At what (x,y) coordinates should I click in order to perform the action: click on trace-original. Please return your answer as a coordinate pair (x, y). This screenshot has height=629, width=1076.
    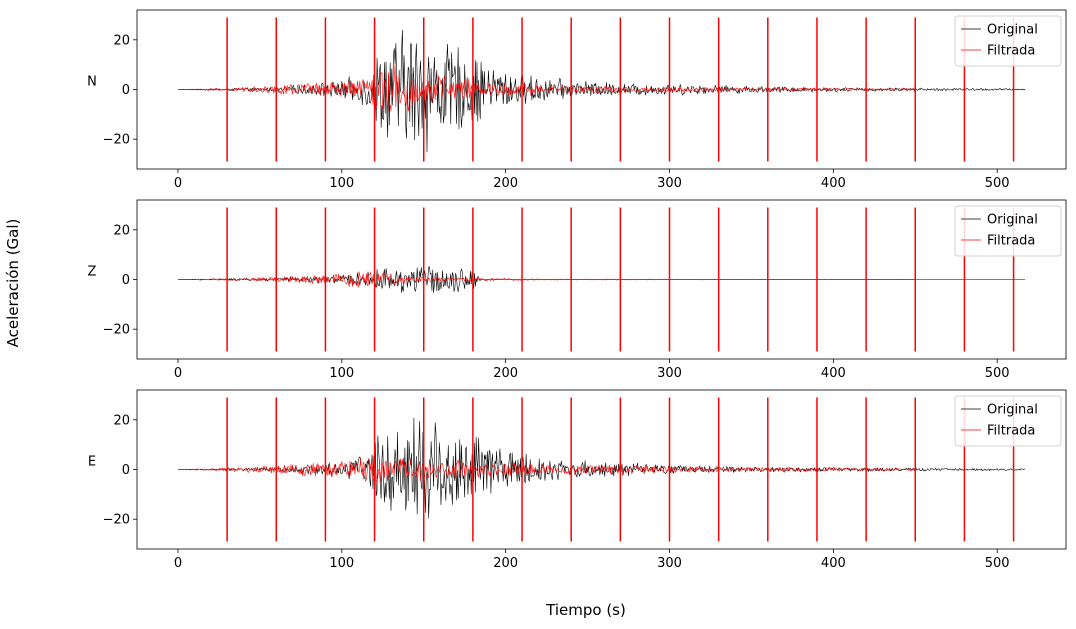
    Looking at the image, I should click on (601, 468).